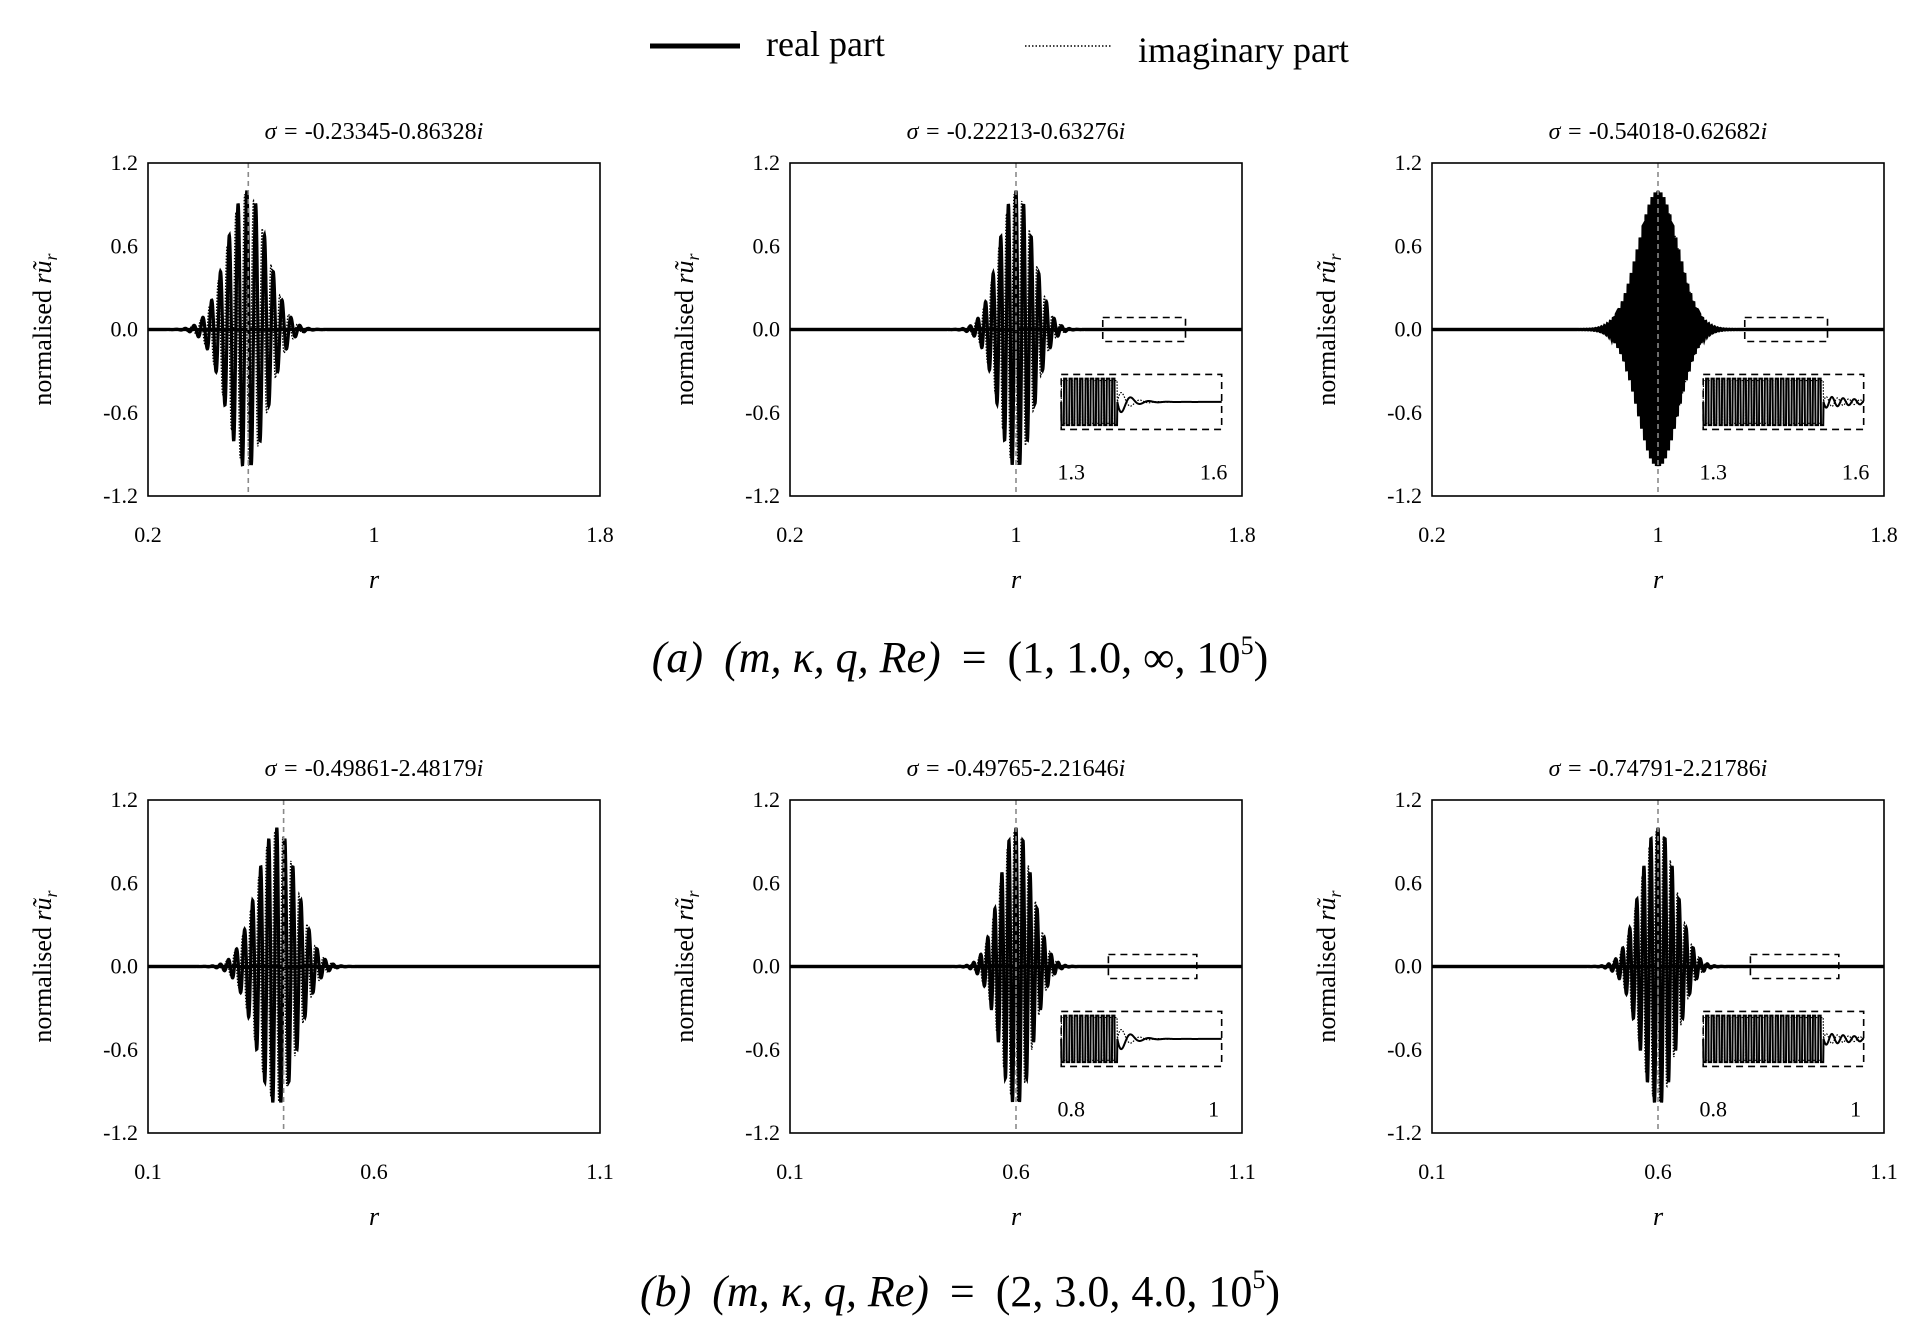 The image size is (1920, 1340). Describe the element at coordinates (1764, 769) in the screenshot. I see `panel-6-title-i: i` at that location.